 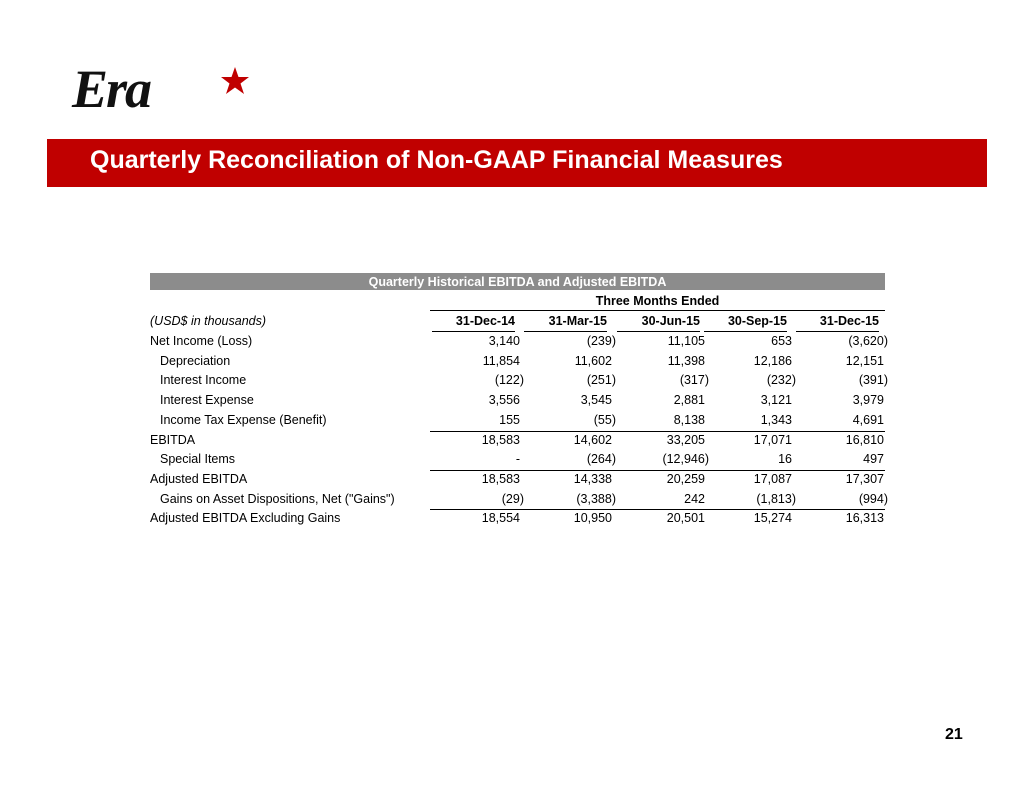 What do you see at coordinates (601, 459) in the screenshot?
I see `cell-value: (264)` at bounding box center [601, 459].